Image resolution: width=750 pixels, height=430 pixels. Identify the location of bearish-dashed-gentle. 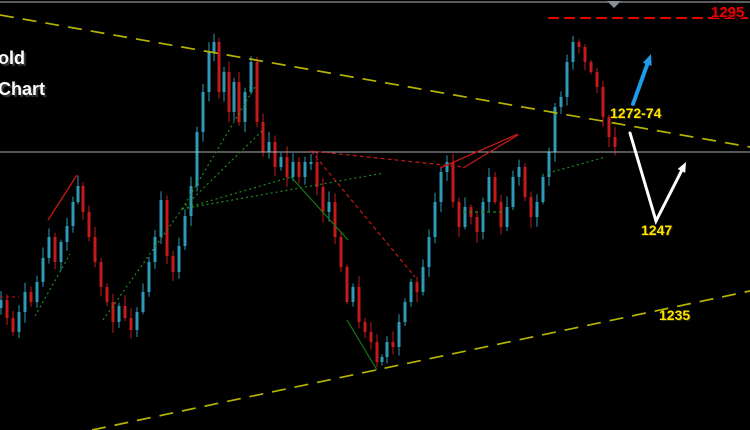
(387, 159).